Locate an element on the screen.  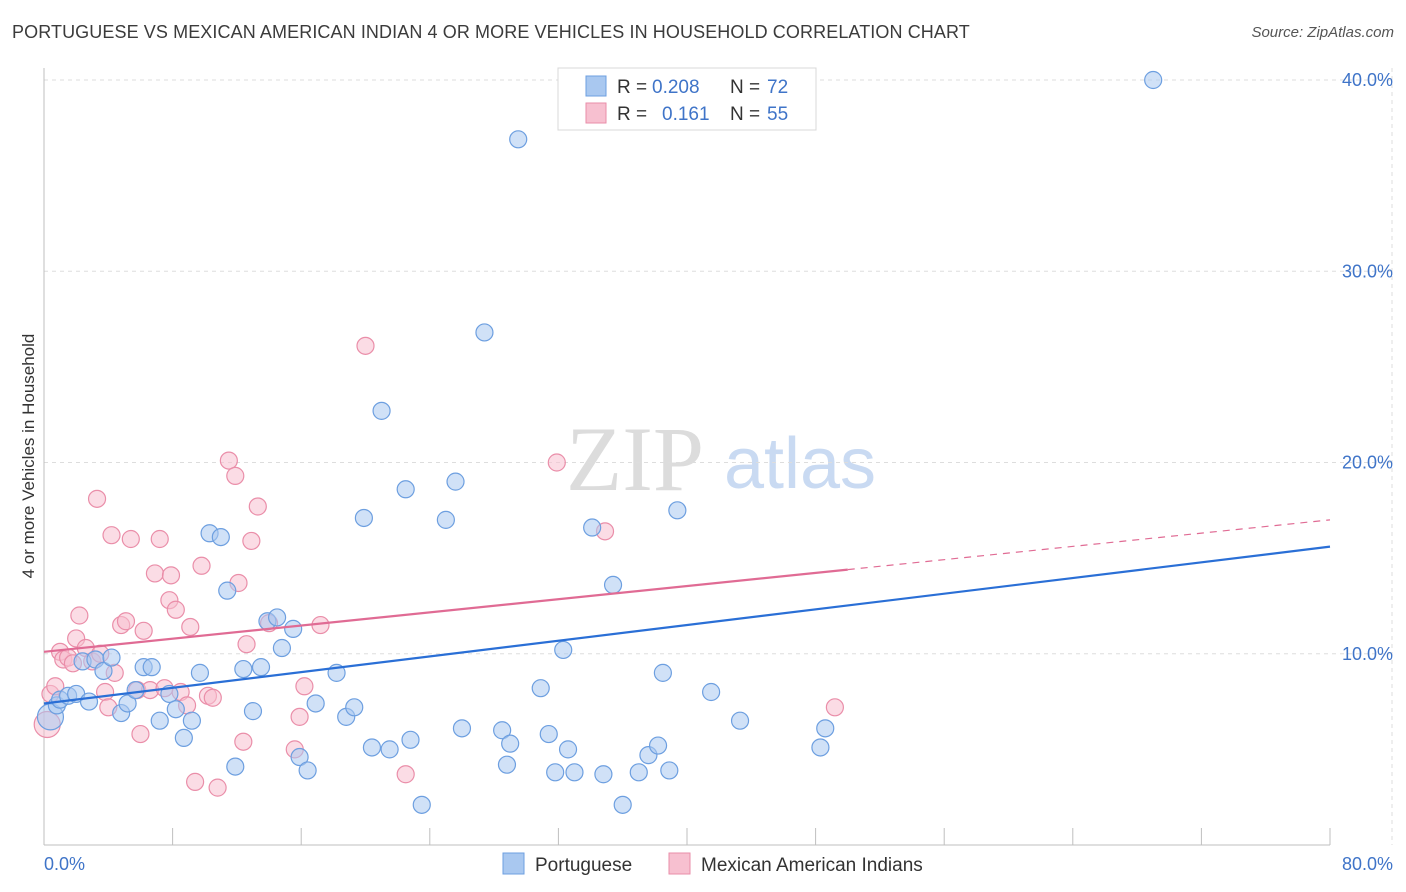
y-tick-label-20: 20.0% is located at coordinates (1367, 463).